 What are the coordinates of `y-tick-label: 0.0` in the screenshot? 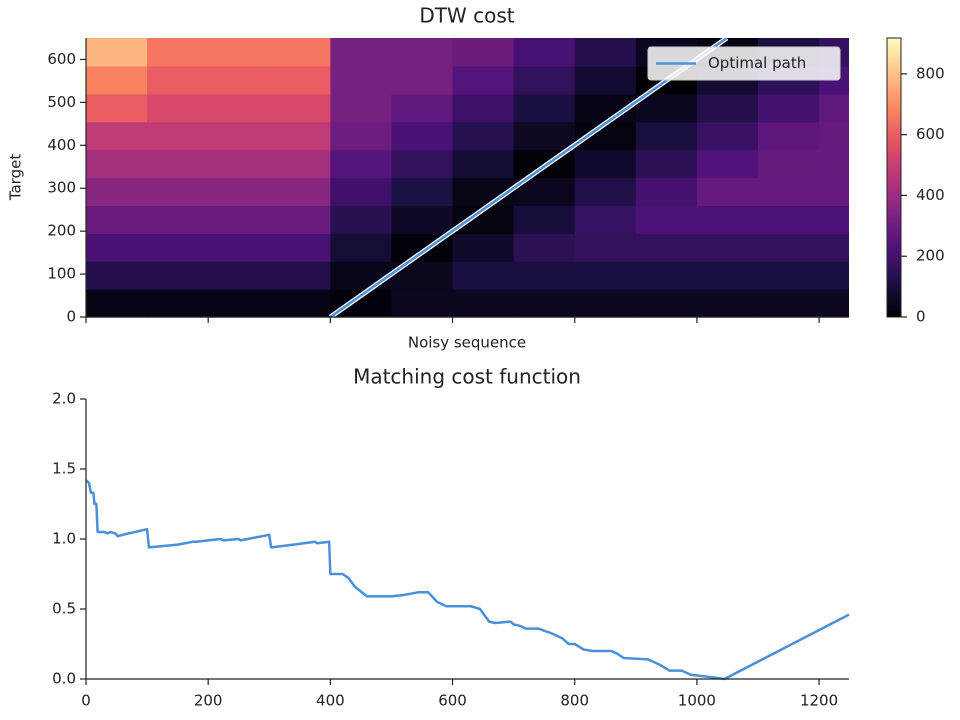 It's located at (64, 679).